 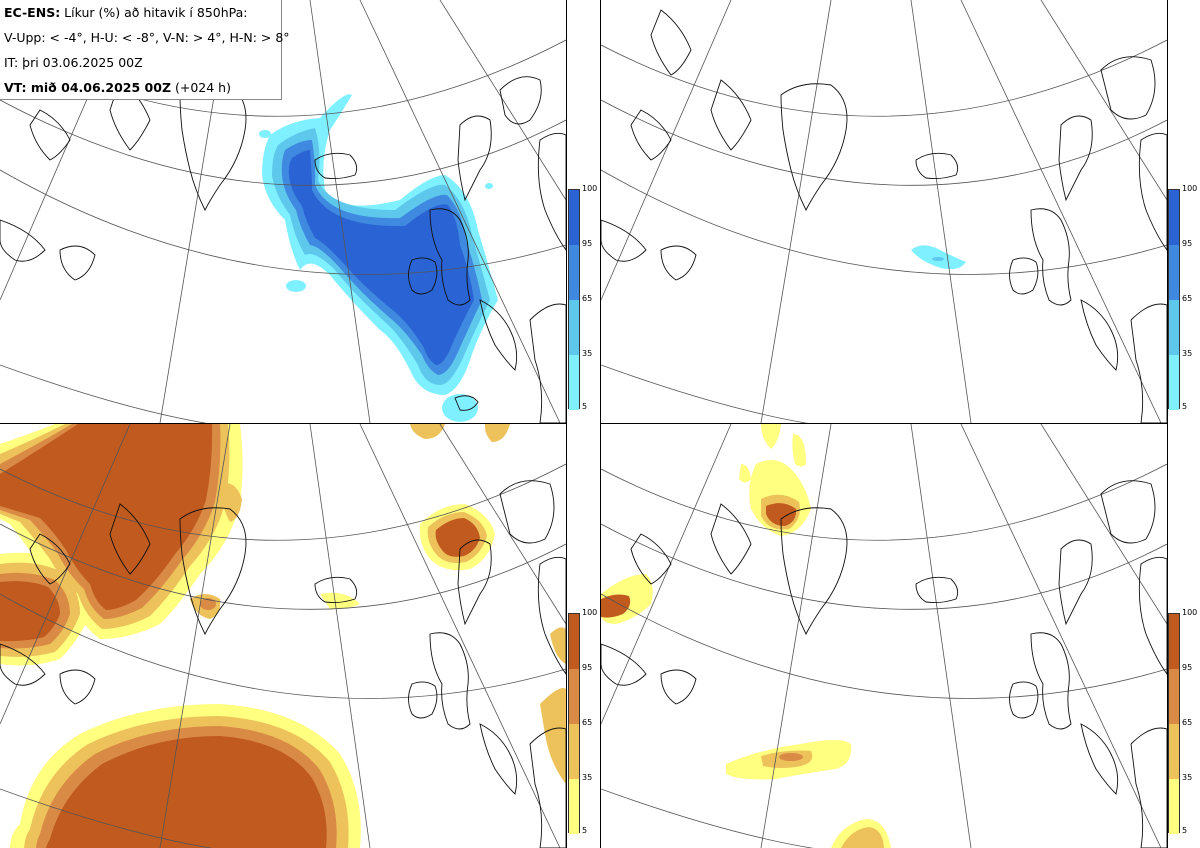 I want to click on colorbar-cold-top-left: 100 95 65 35 5, so click(x=588, y=301).